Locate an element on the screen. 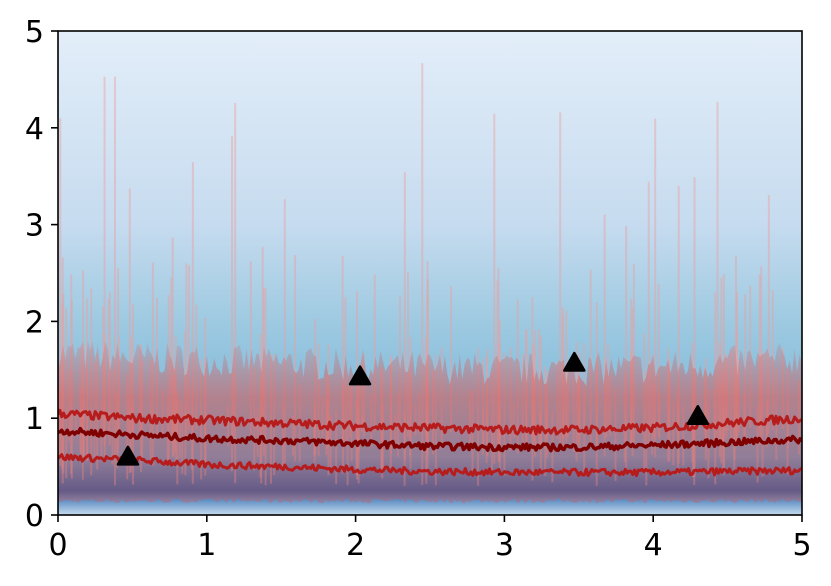 This screenshot has width=831, height=586. x-tick-label: 3 is located at coordinates (504, 545).